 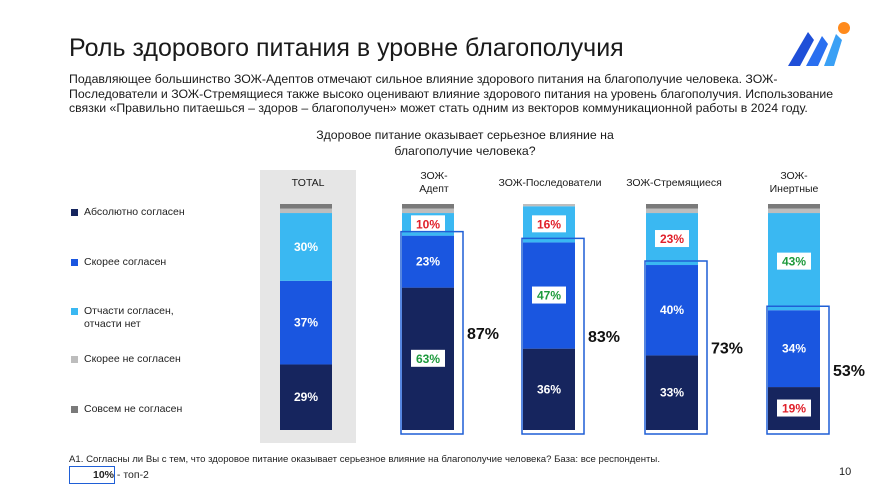 What do you see at coordinates (819, 44) in the screenshot?
I see `company-logo-icon` at bounding box center [819, 44].